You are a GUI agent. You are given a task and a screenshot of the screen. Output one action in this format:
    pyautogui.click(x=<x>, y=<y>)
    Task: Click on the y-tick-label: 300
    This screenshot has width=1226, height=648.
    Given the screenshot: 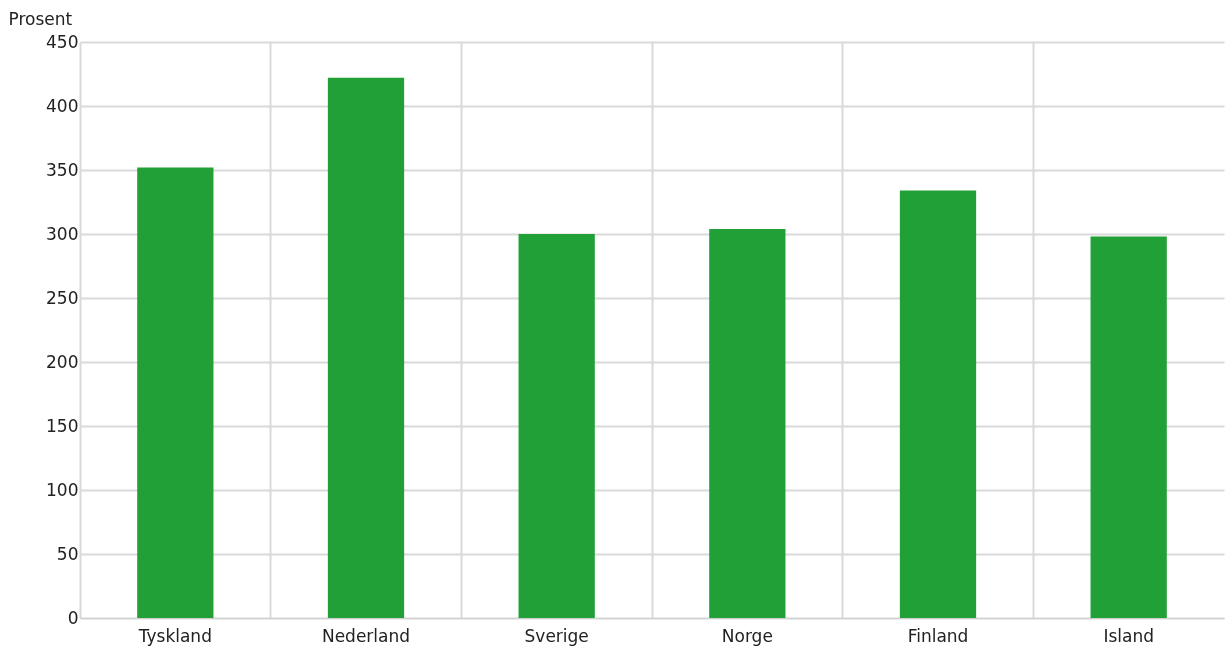 What is the action you would take?
    pyautogui.click(x=62, y=233)
    